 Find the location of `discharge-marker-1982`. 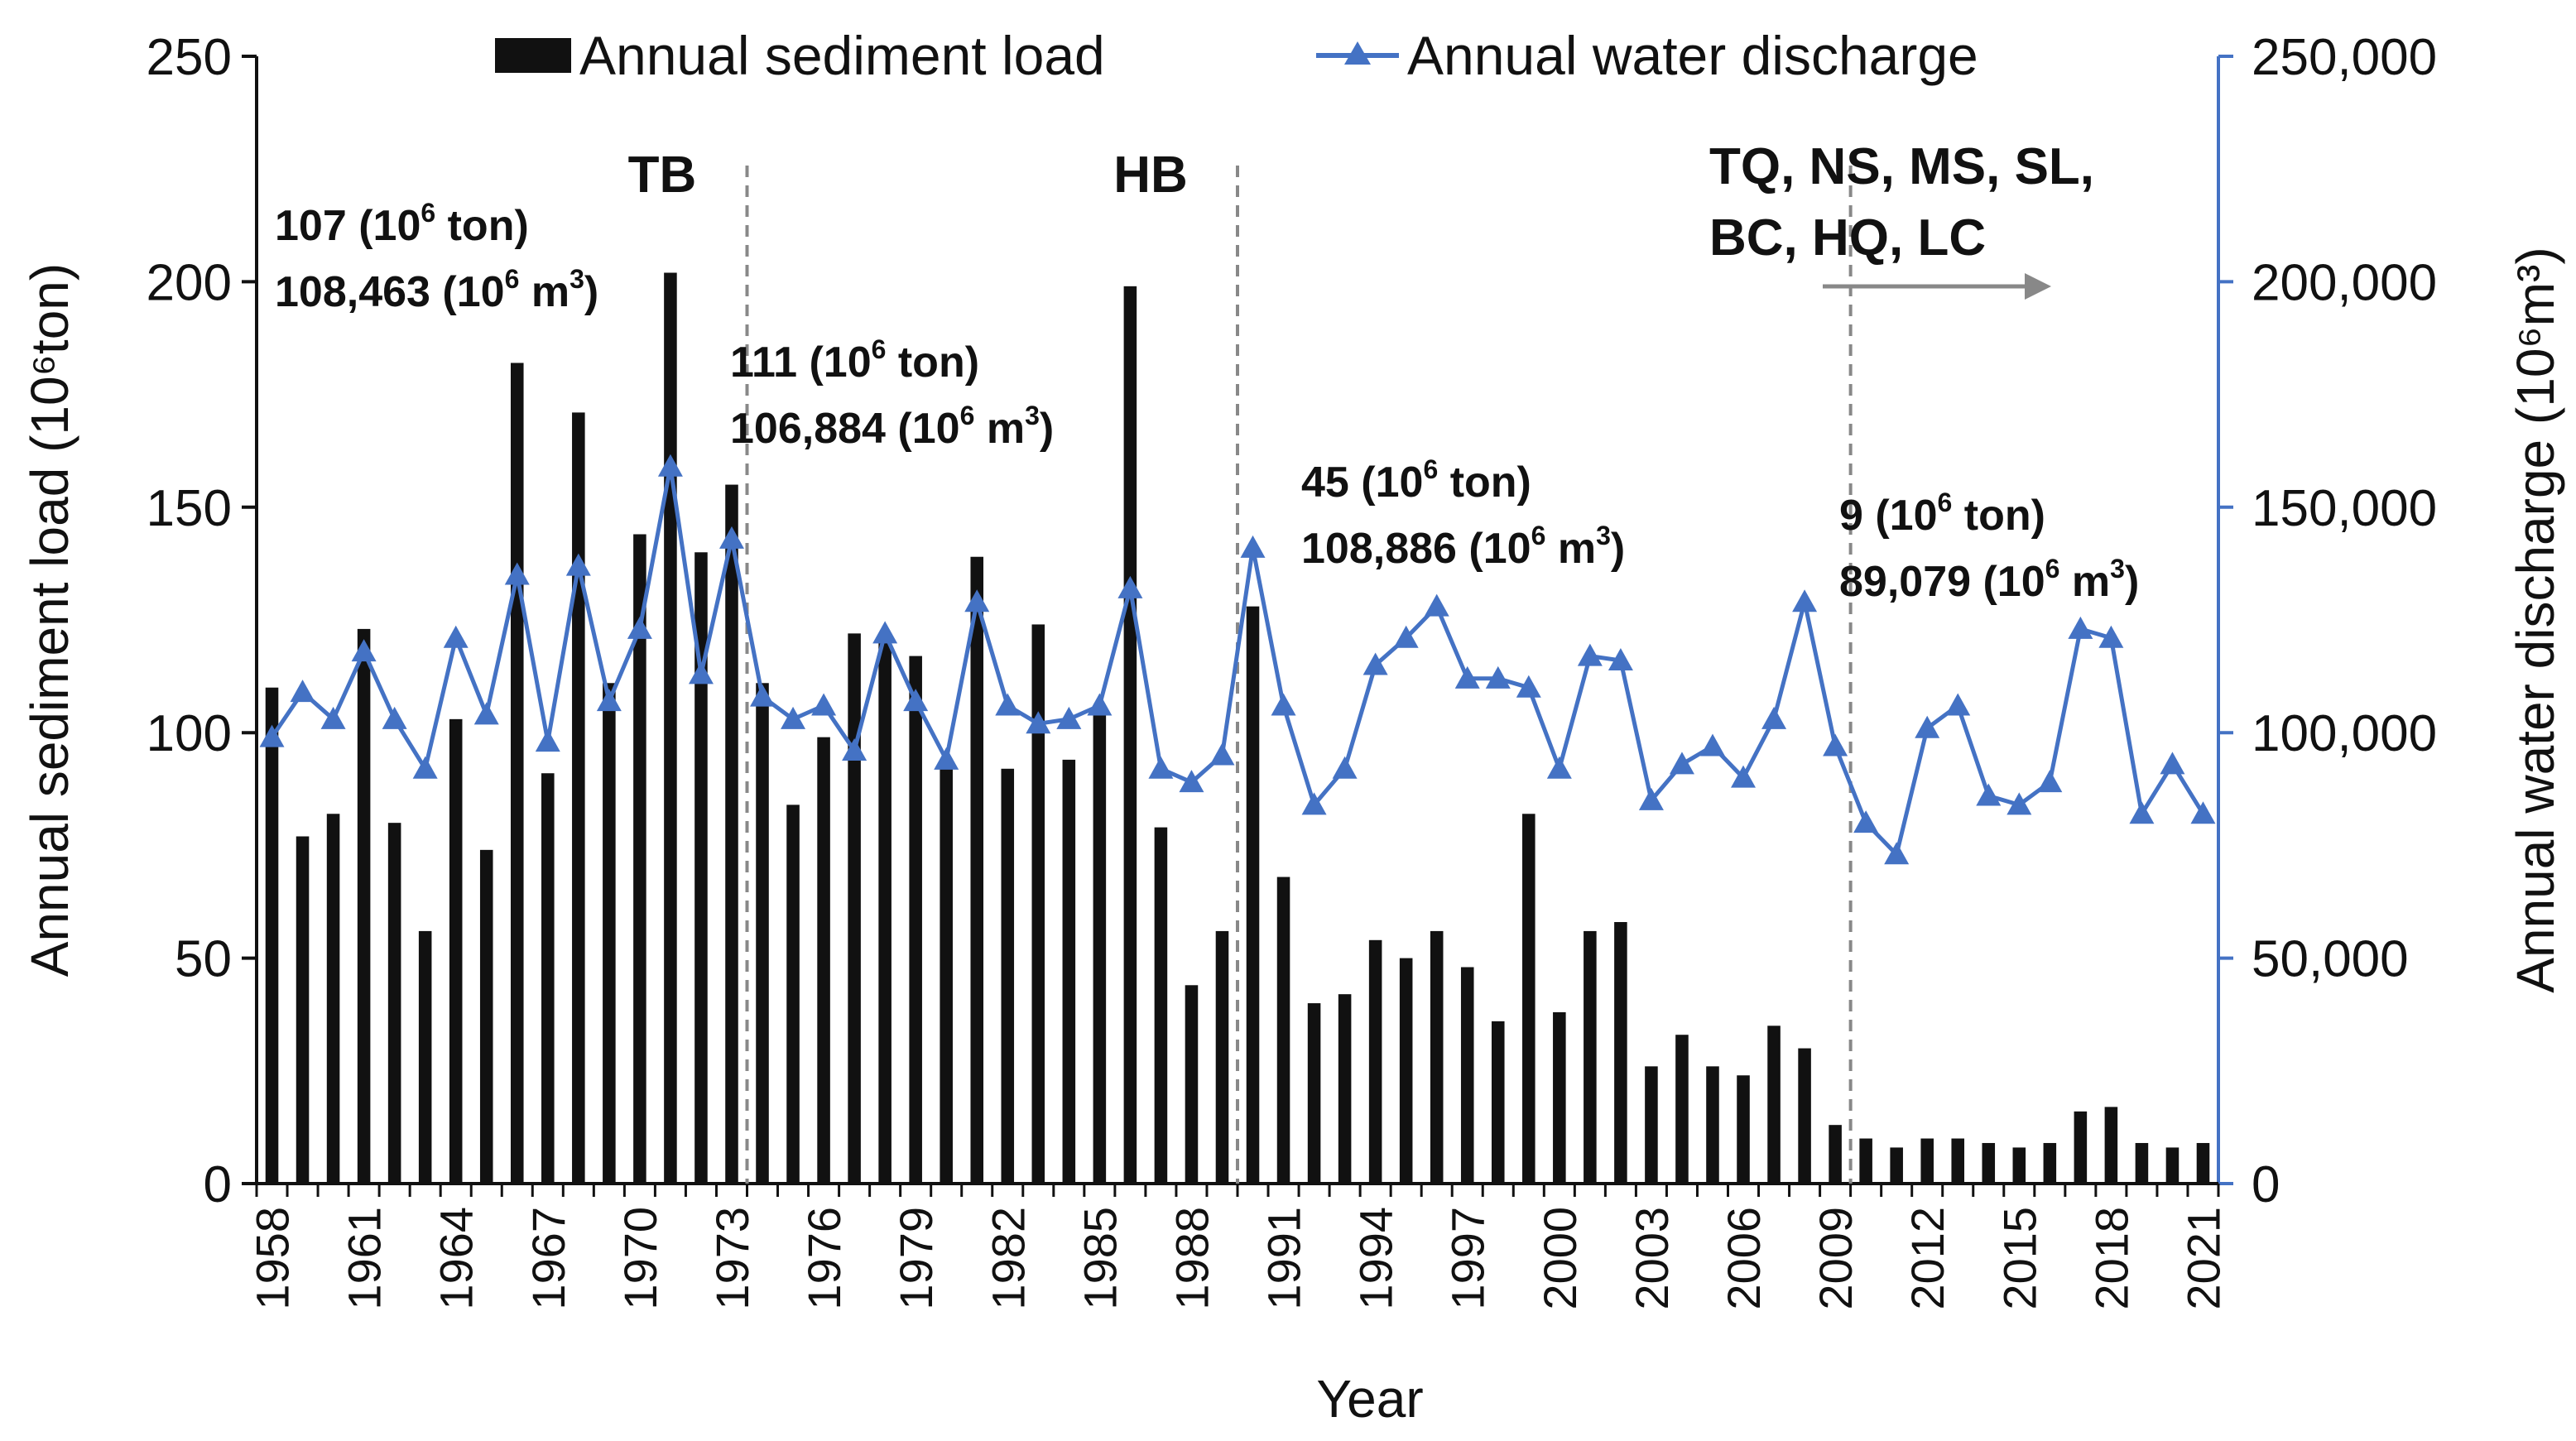

discharge-marker-1982 is located at coordinates (1008, 704).